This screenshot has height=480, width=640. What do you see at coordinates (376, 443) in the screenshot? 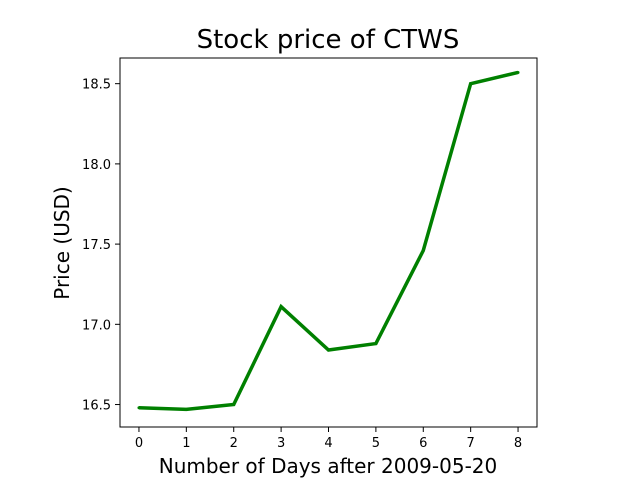
I see `x-tick-label: 5` at bounding box center [376, 443].